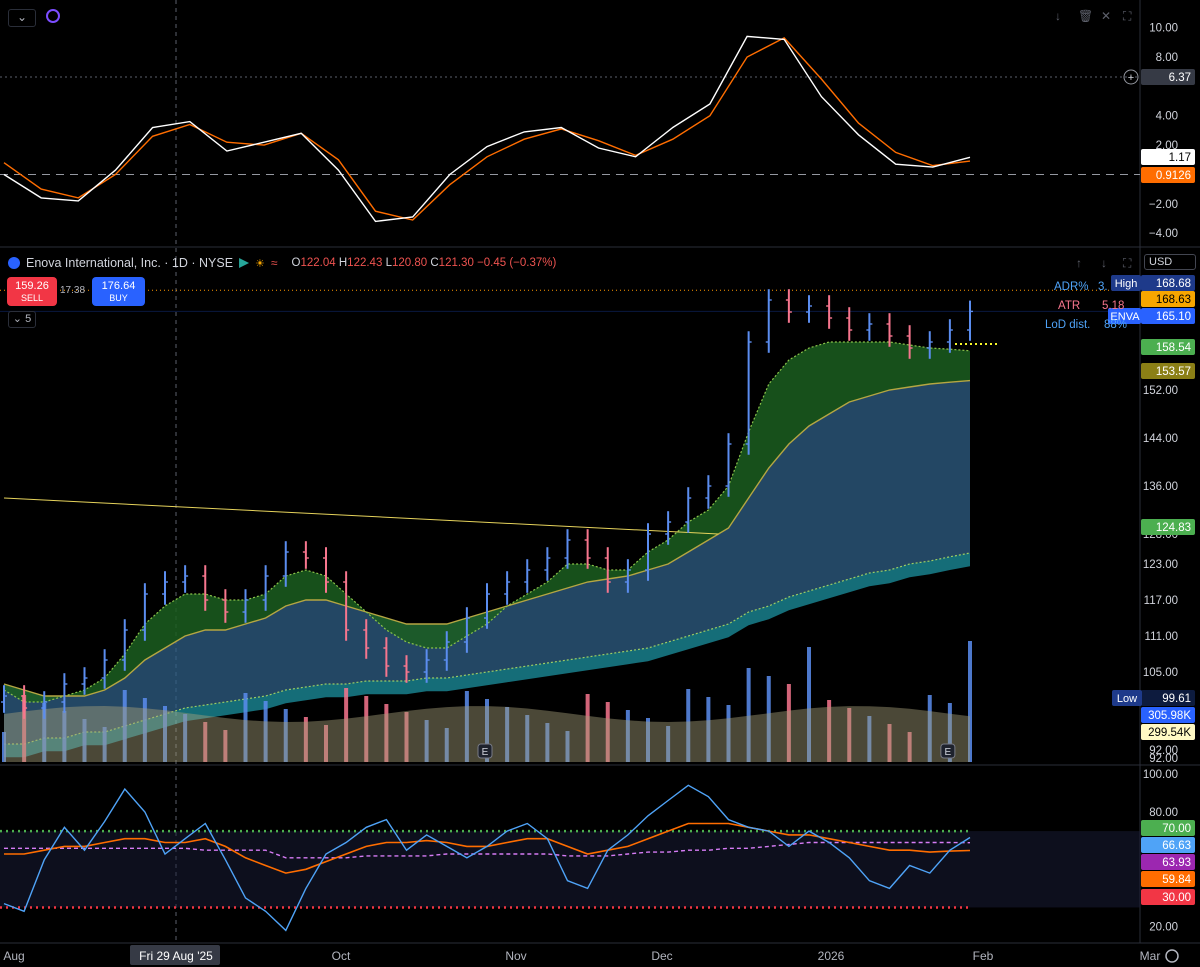 Image resolution: width=1200 pixels, height=967 pixels. Describe the element at coordinates (53, 16) in the screenshot. I see `indicator-settings-icon` at that location.